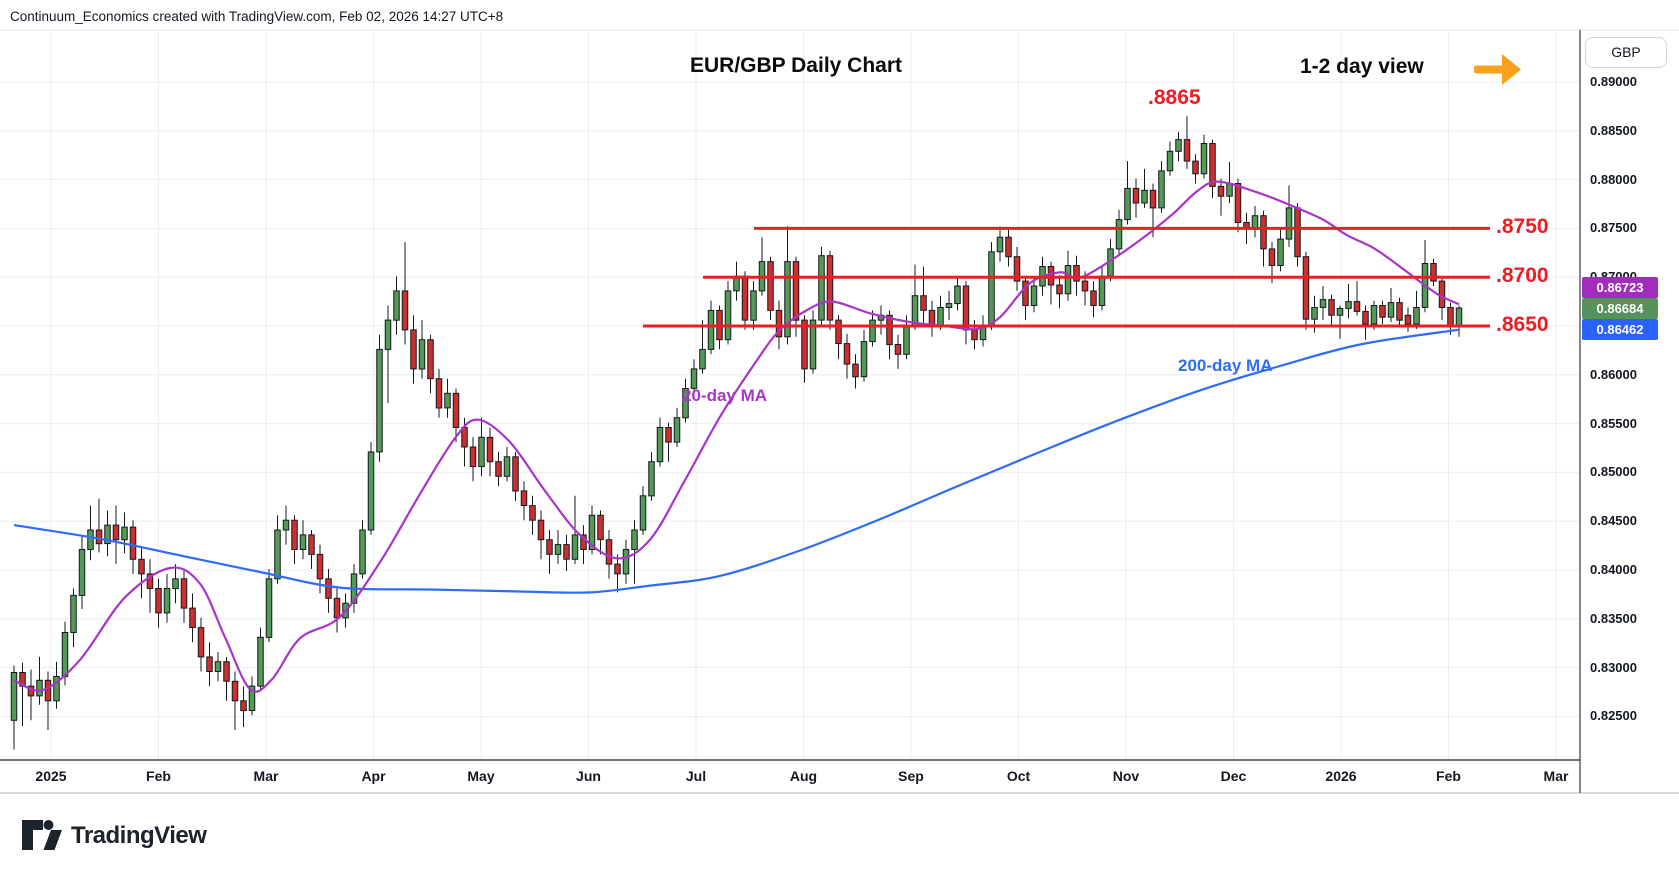 The width and height of the screenshot is (1679, 873). Describe the element at coordinates (696, 776) in the screenshot. I see `time-axis-label: Jul` at that location.